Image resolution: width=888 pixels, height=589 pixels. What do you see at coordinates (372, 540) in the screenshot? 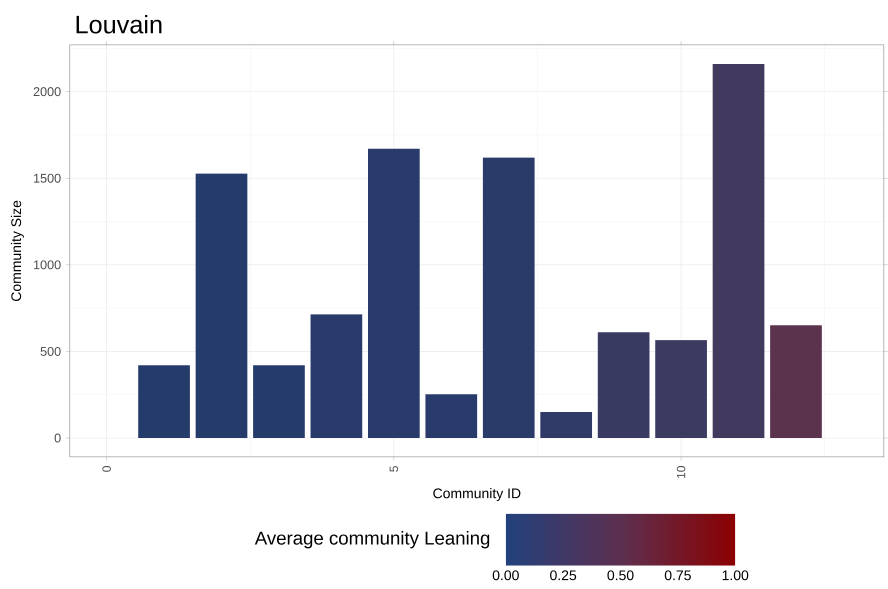
I see `color-bar-title: Average community Leaning` at bounding box center [372, 540].